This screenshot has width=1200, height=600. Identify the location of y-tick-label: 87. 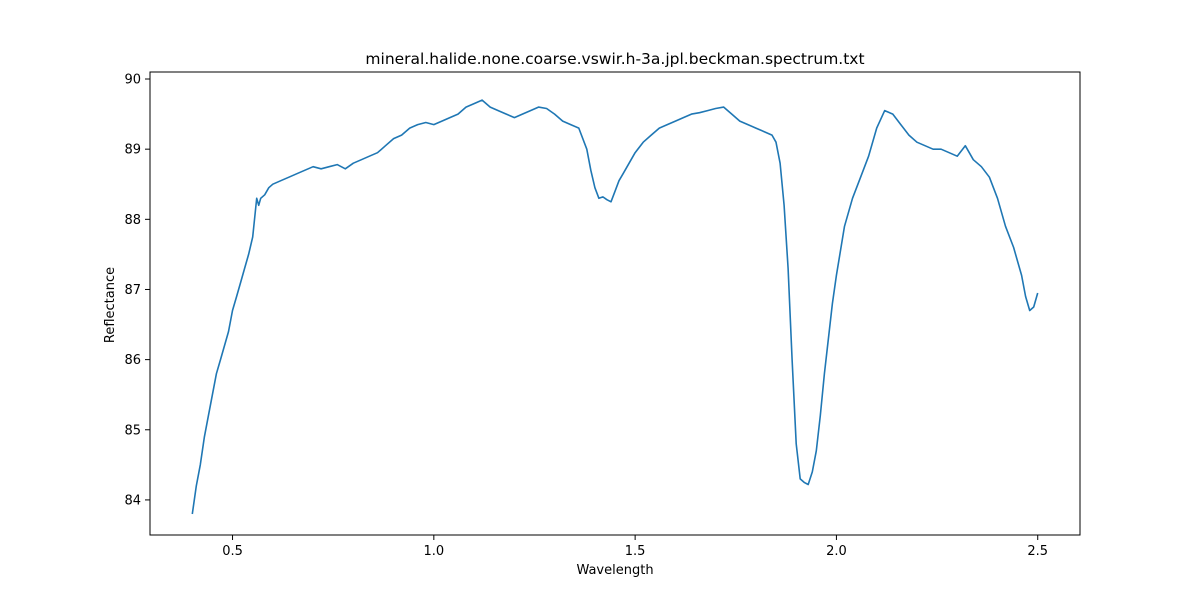
(132, 290).